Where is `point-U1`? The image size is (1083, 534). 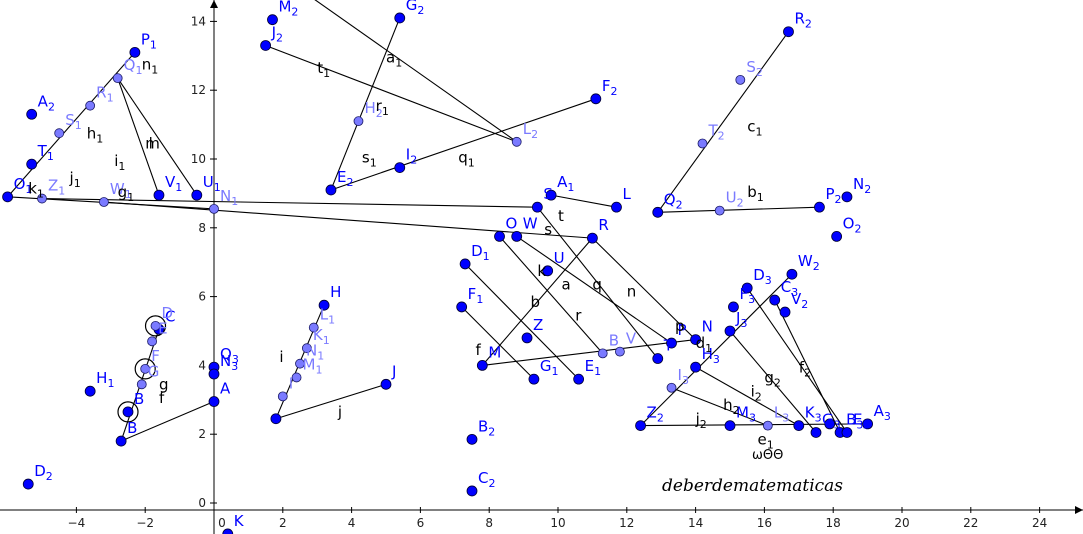 point-U1 is located at coordinates (197, 195).